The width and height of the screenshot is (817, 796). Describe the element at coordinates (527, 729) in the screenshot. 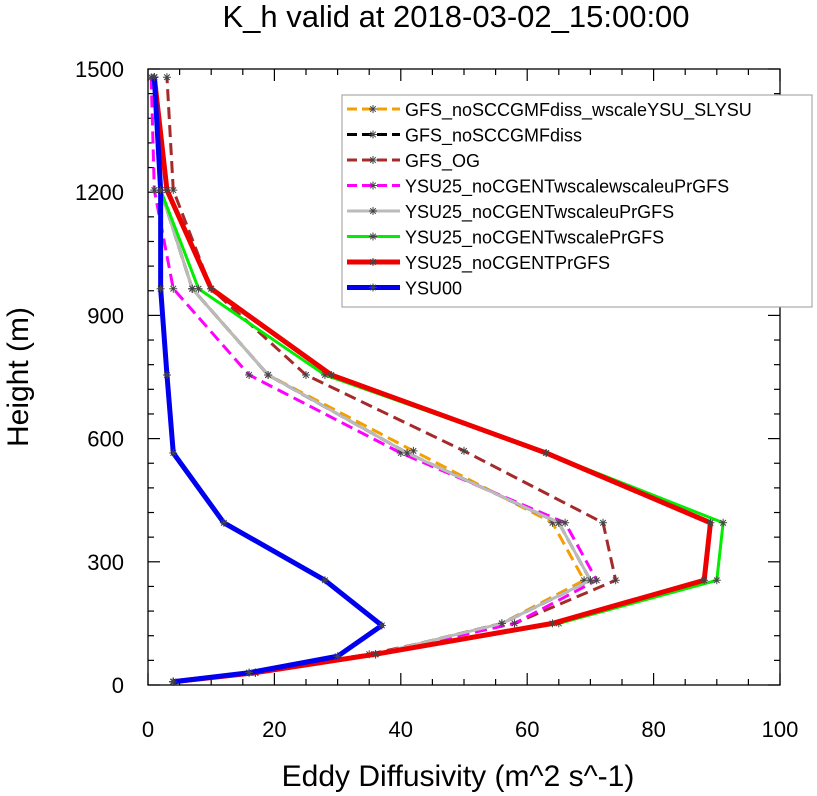

I see `x-tick-label: 60` at that location.